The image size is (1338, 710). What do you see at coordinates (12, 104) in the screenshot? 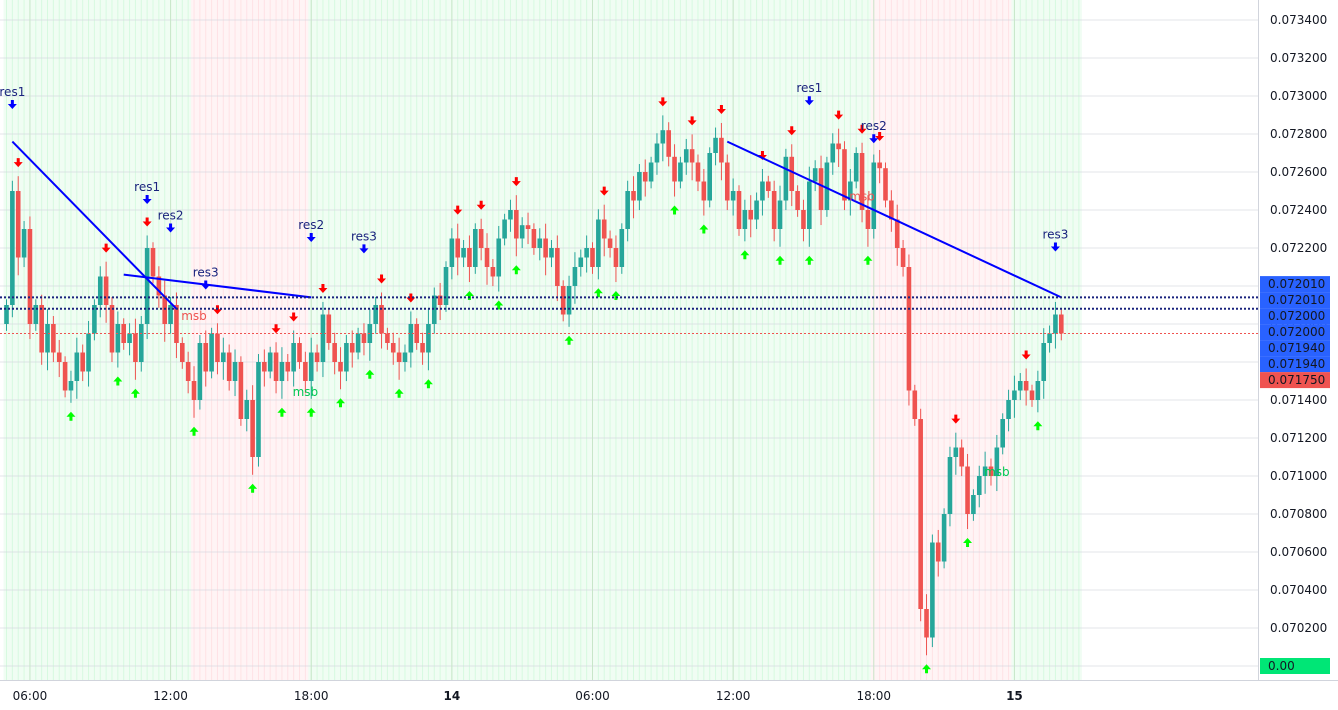
I see `res-arrow-icon` at bounding box center [12, 104].